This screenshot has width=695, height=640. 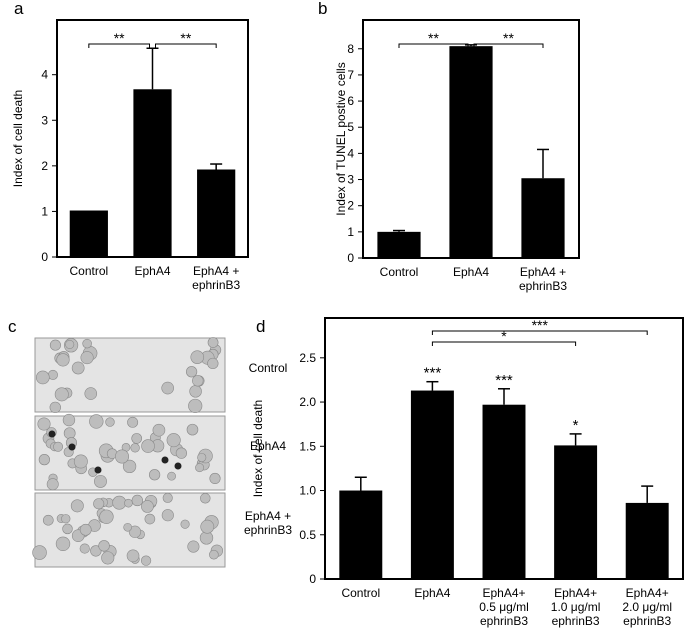 I want to click on y-tick-label: 7, so click(x=350, y=75).